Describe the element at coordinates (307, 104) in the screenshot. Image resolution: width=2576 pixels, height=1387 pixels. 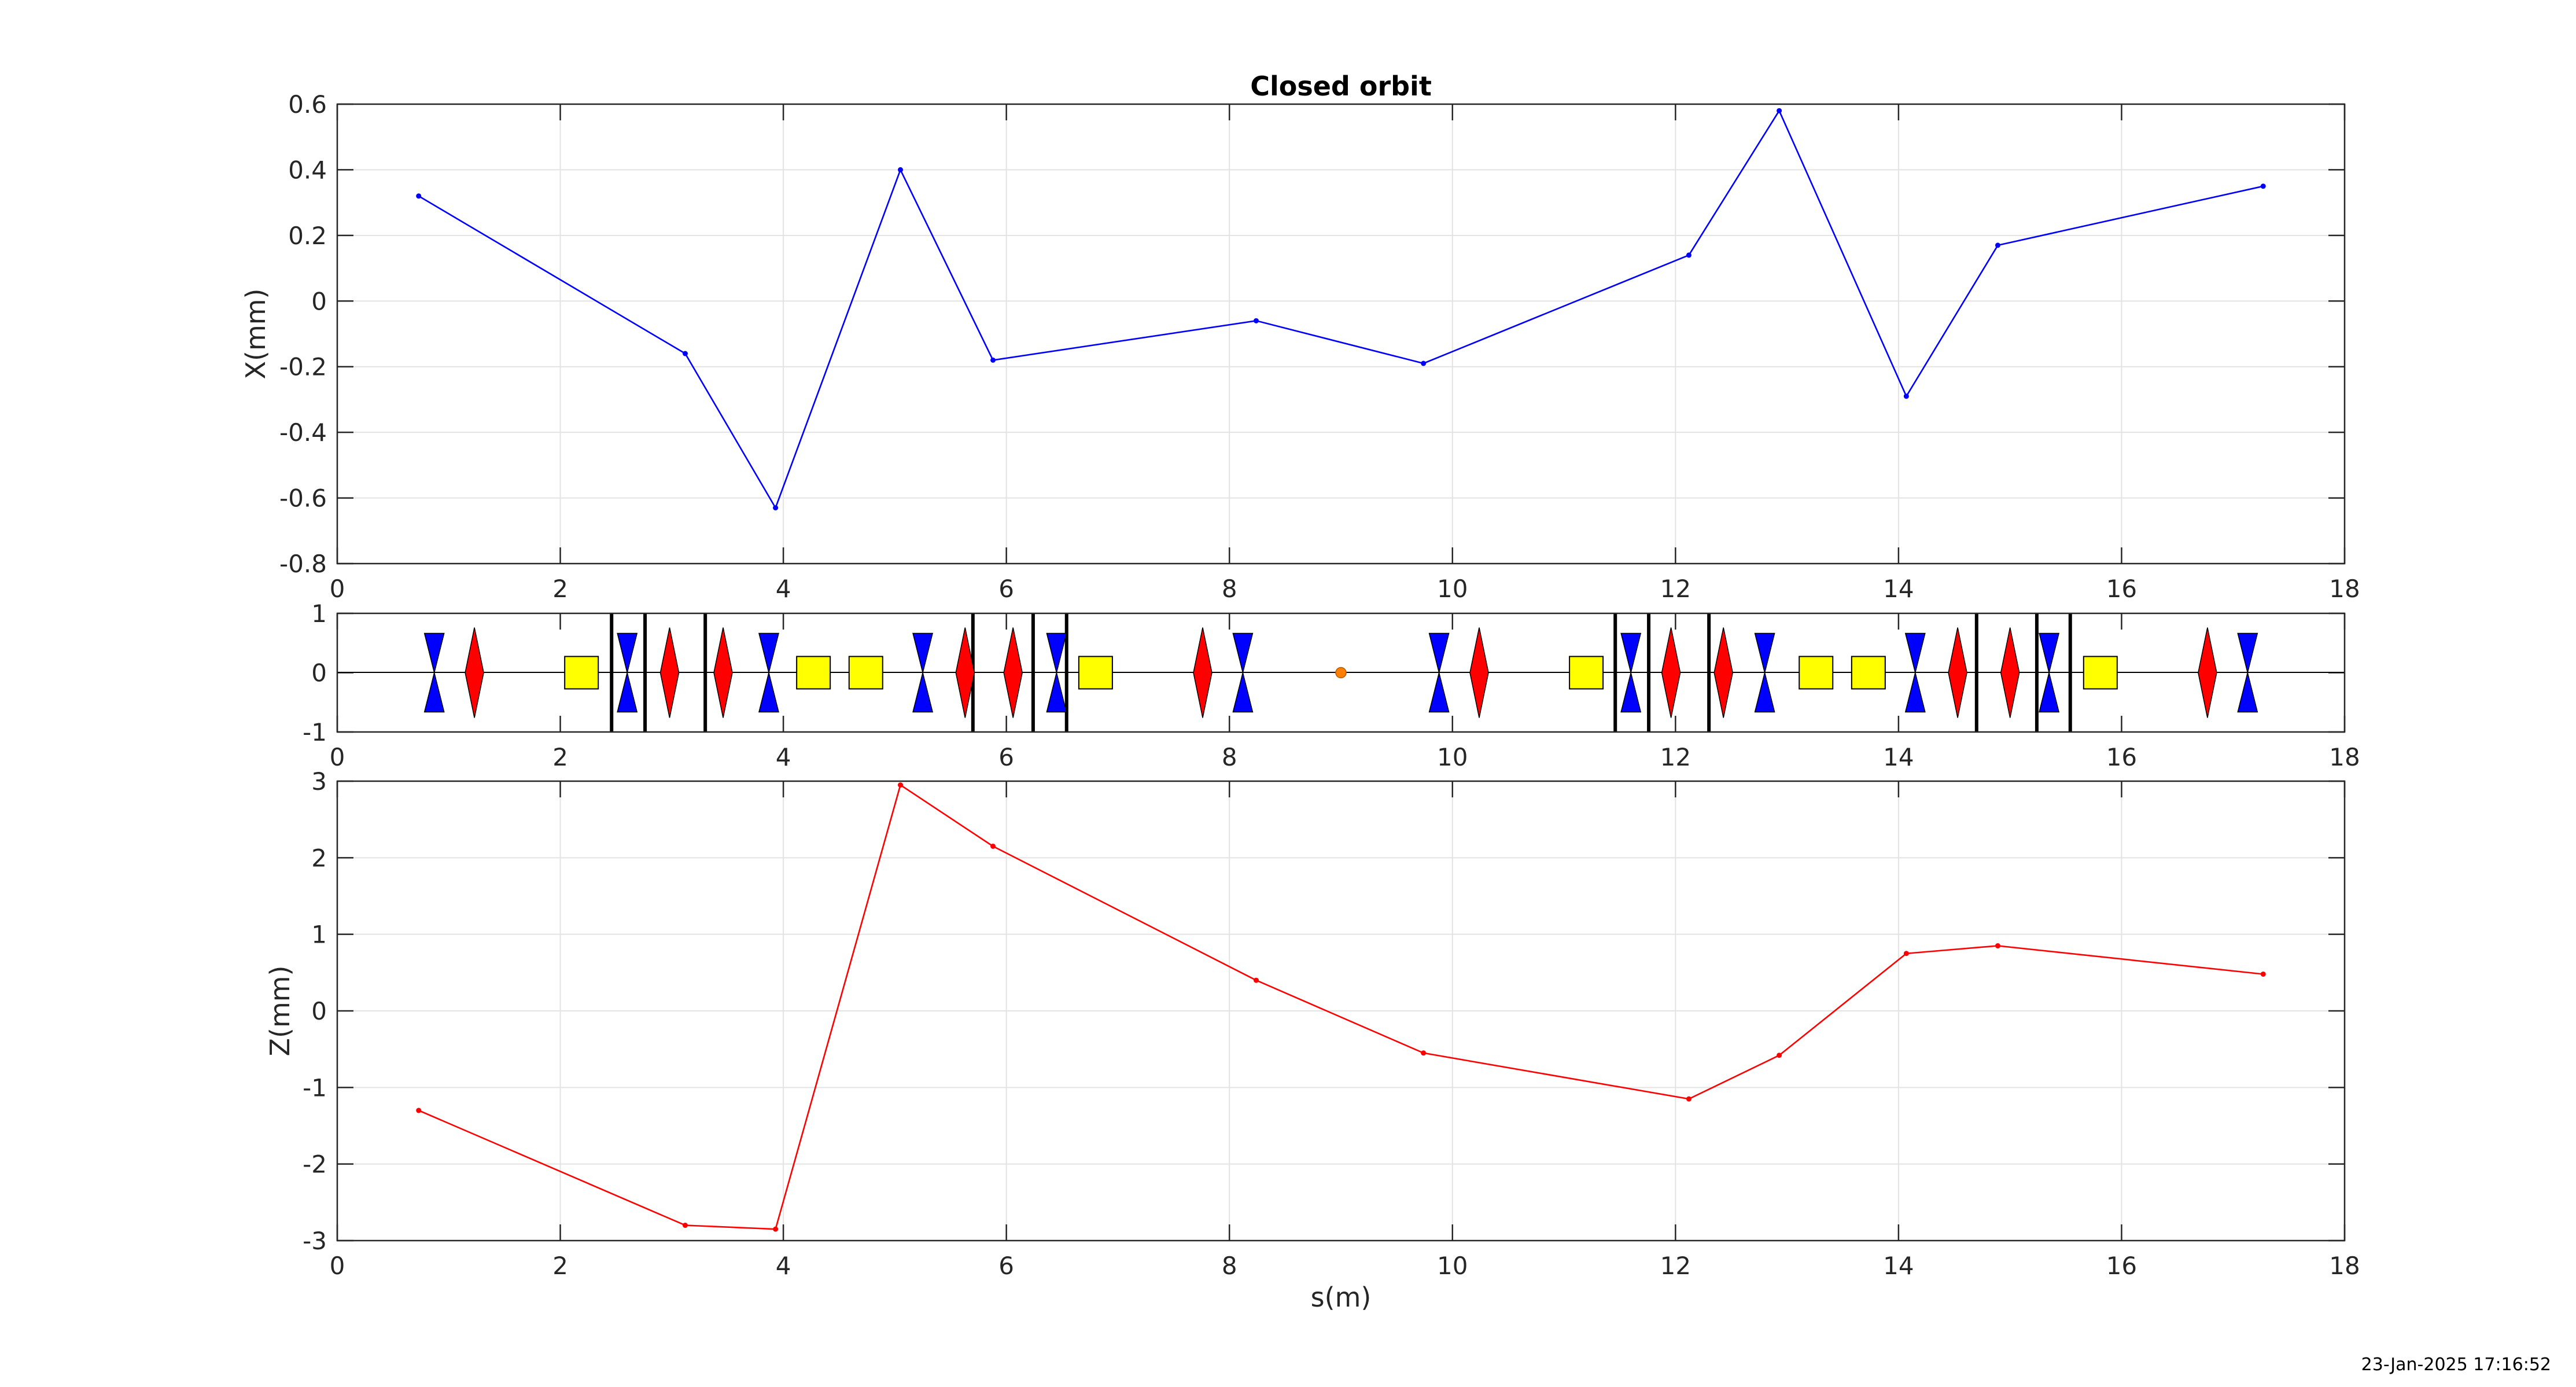
I see `y-tick-label: 0.6` at that location.